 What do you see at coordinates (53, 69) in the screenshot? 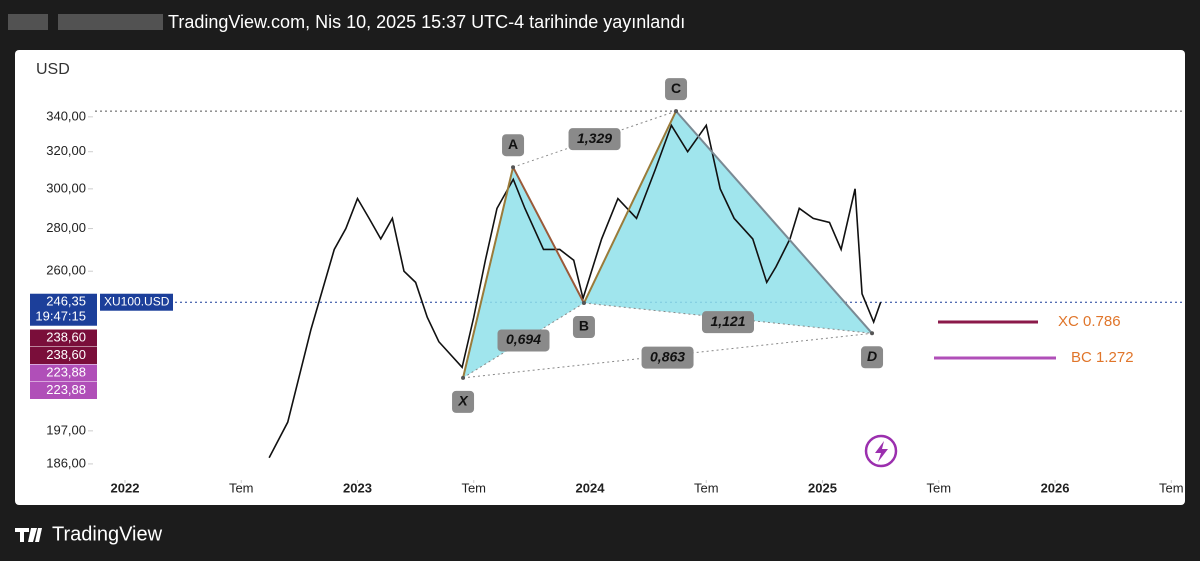
I see `currency: USD` at bounding box center [53, 69].